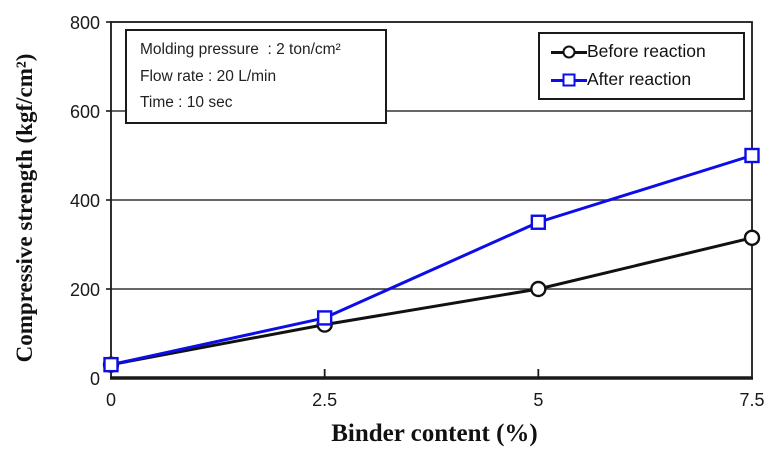 The height and width of the screenshot is (463, 773). I want to click on x-tick-label-0: 0, so click(110, 400).